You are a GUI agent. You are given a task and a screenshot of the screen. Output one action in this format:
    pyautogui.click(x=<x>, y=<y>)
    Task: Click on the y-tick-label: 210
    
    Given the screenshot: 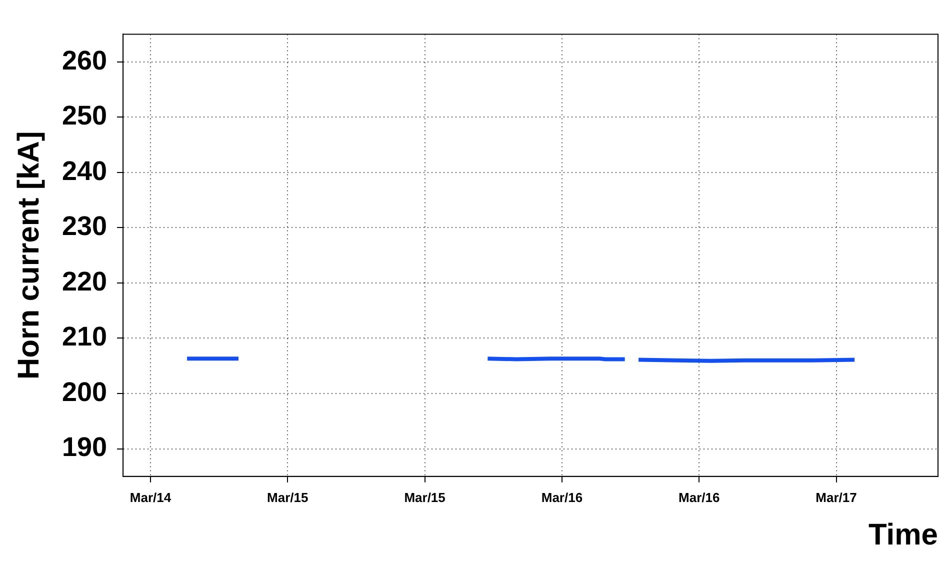 What is the action you would take?
    pyautogui.click(x=85, y=337)
    